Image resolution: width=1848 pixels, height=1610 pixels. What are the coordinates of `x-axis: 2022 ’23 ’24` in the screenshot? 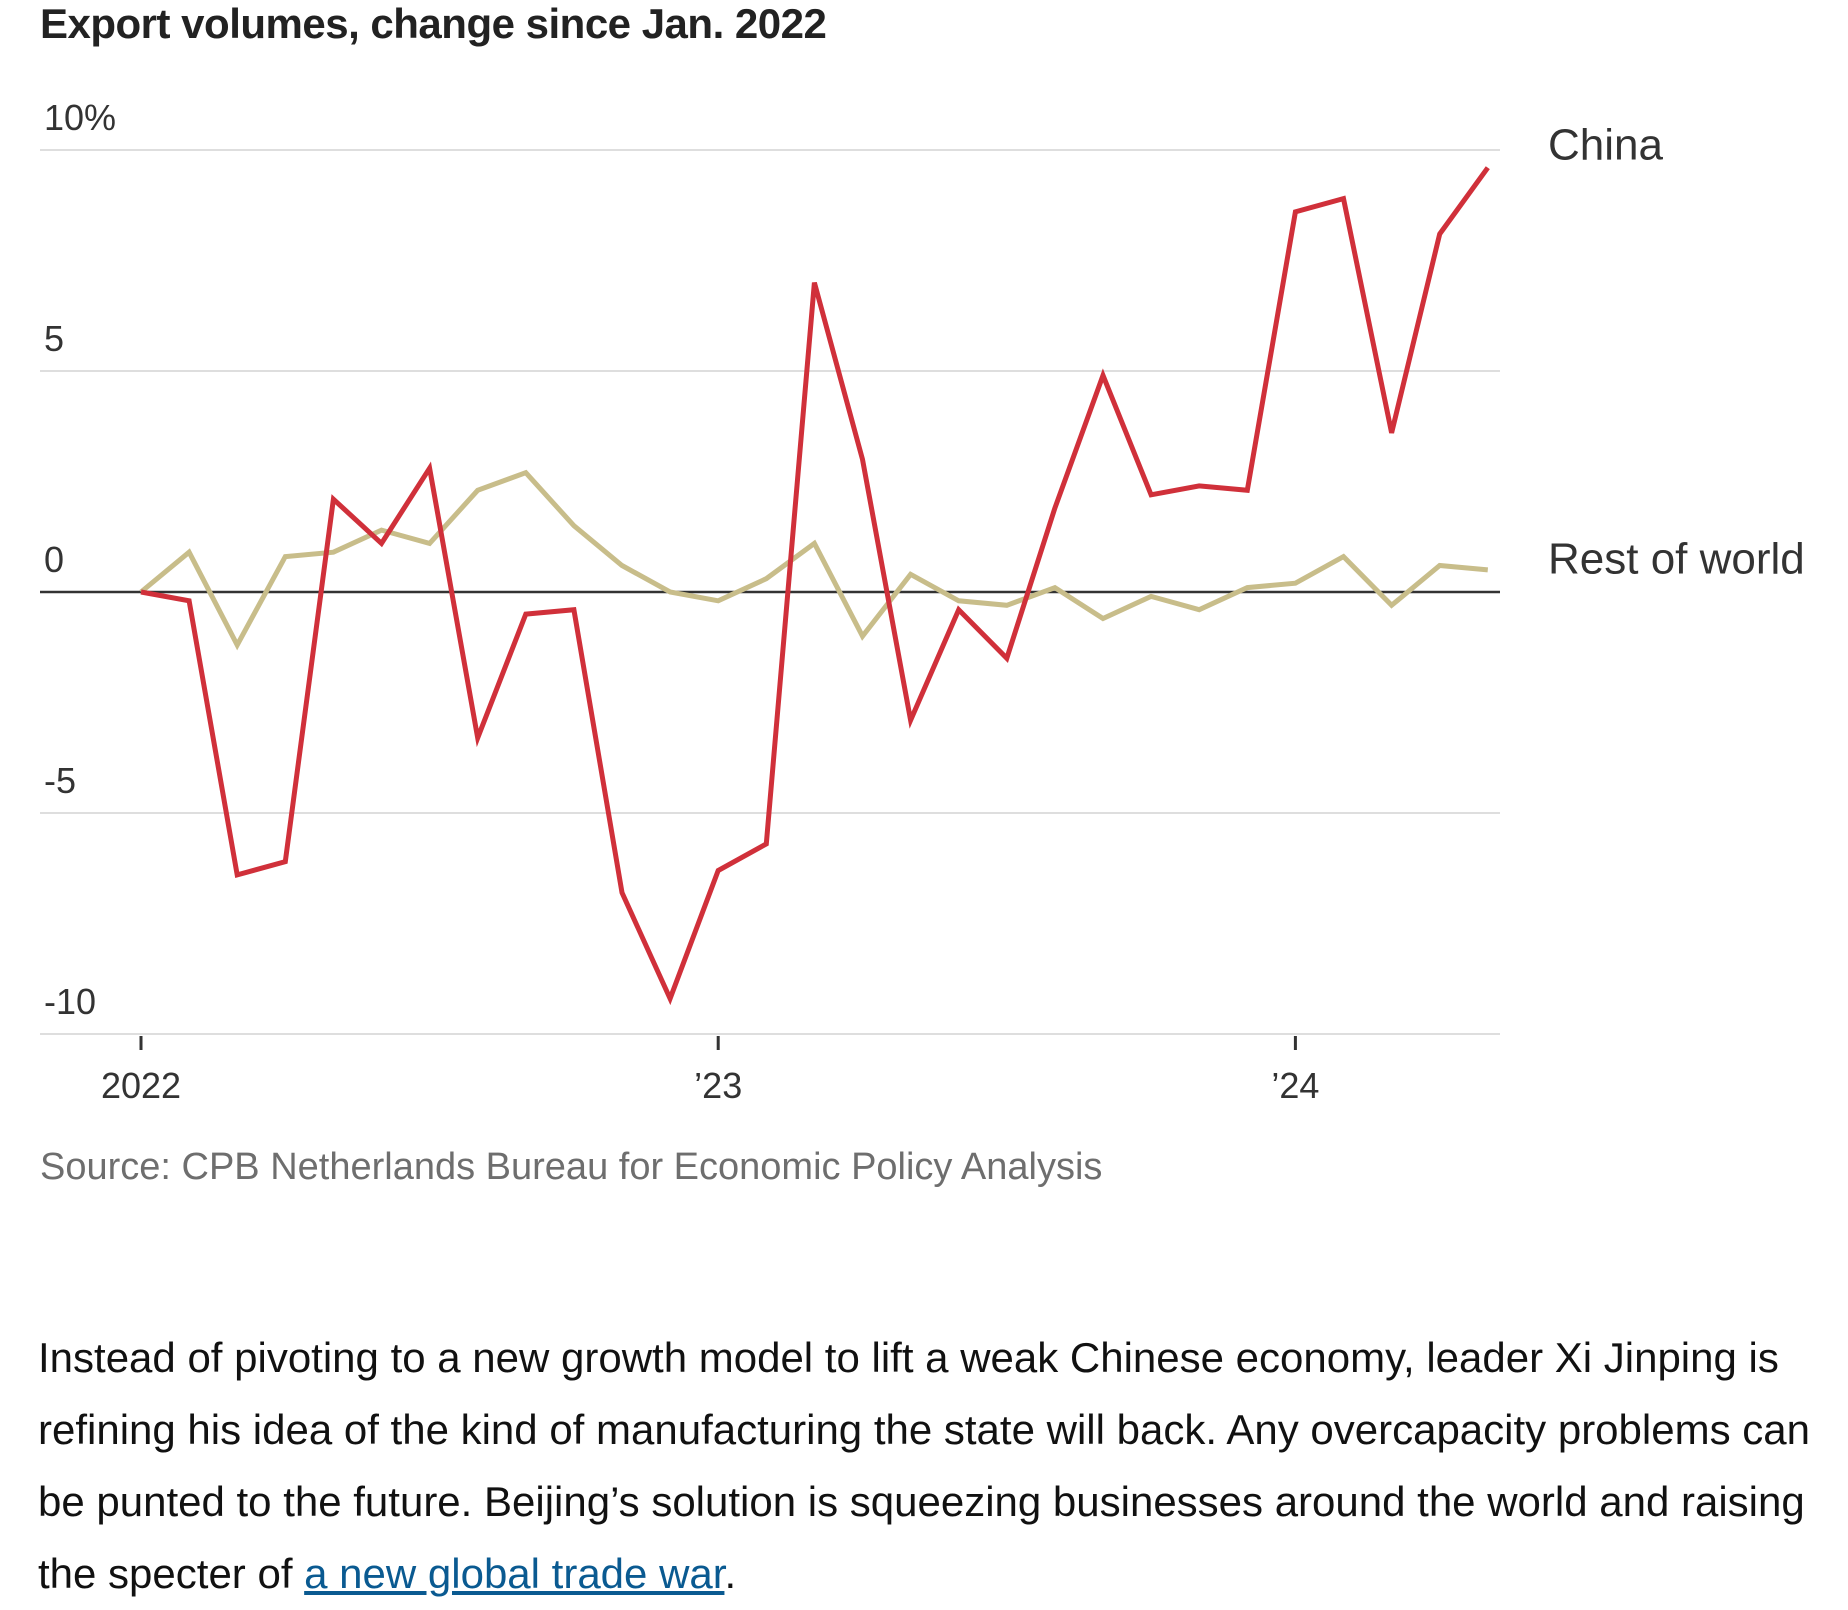 It's located at (710, 1071).